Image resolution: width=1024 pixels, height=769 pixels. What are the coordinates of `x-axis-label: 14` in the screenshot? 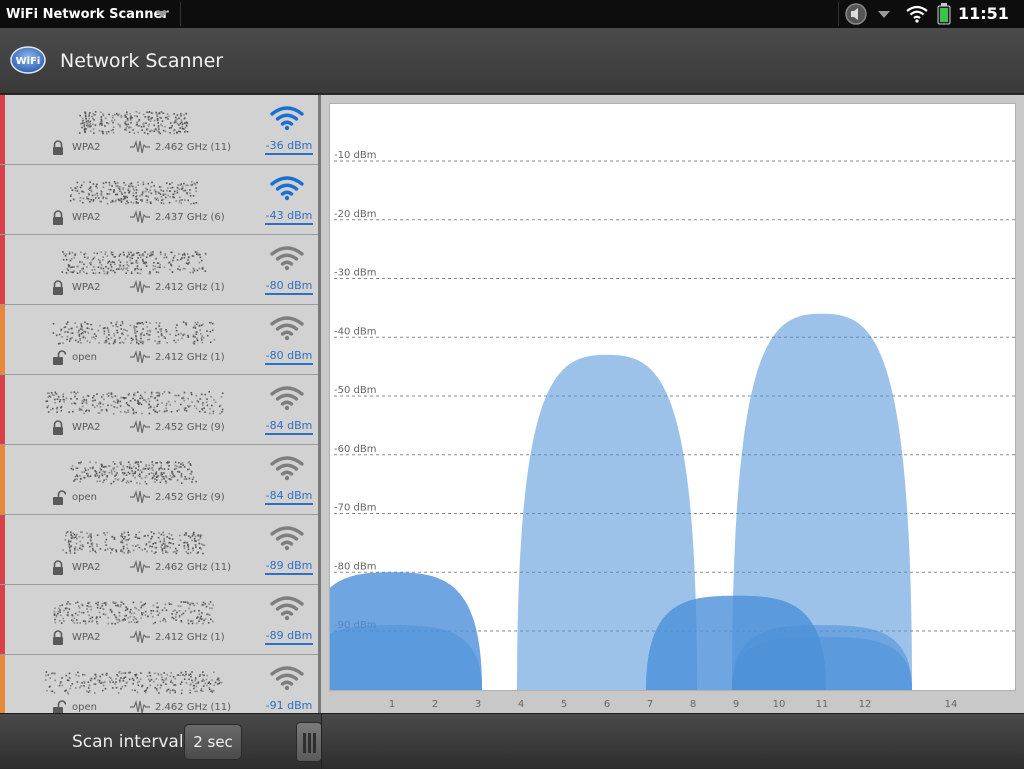 It's located at (951, 704).